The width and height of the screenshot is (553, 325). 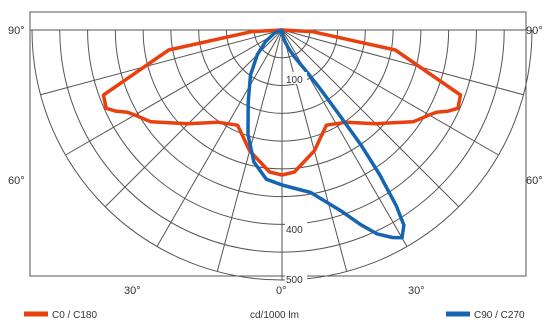 I want to click on angle-label-90-left: 90°, so click(x=16, y=31).